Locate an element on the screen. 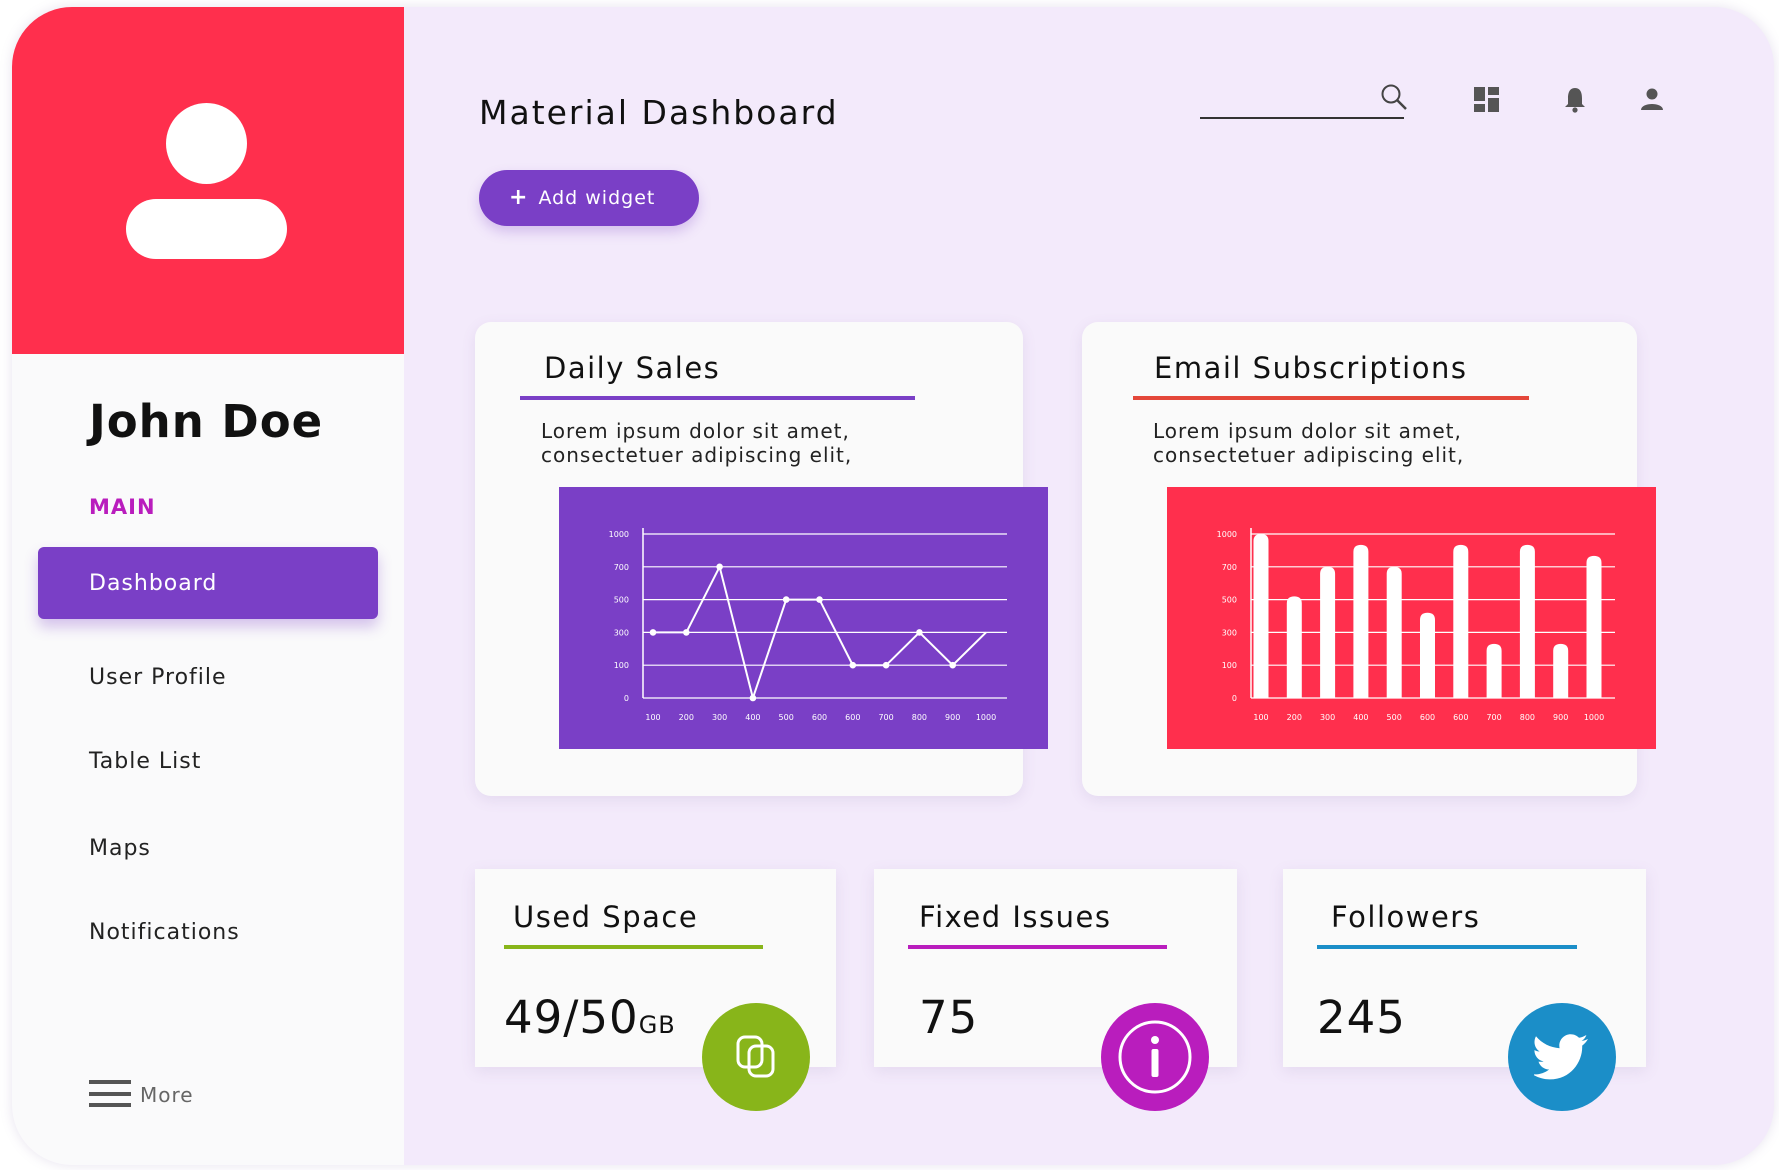  bell-icon is located at coordinates (1575, 100).